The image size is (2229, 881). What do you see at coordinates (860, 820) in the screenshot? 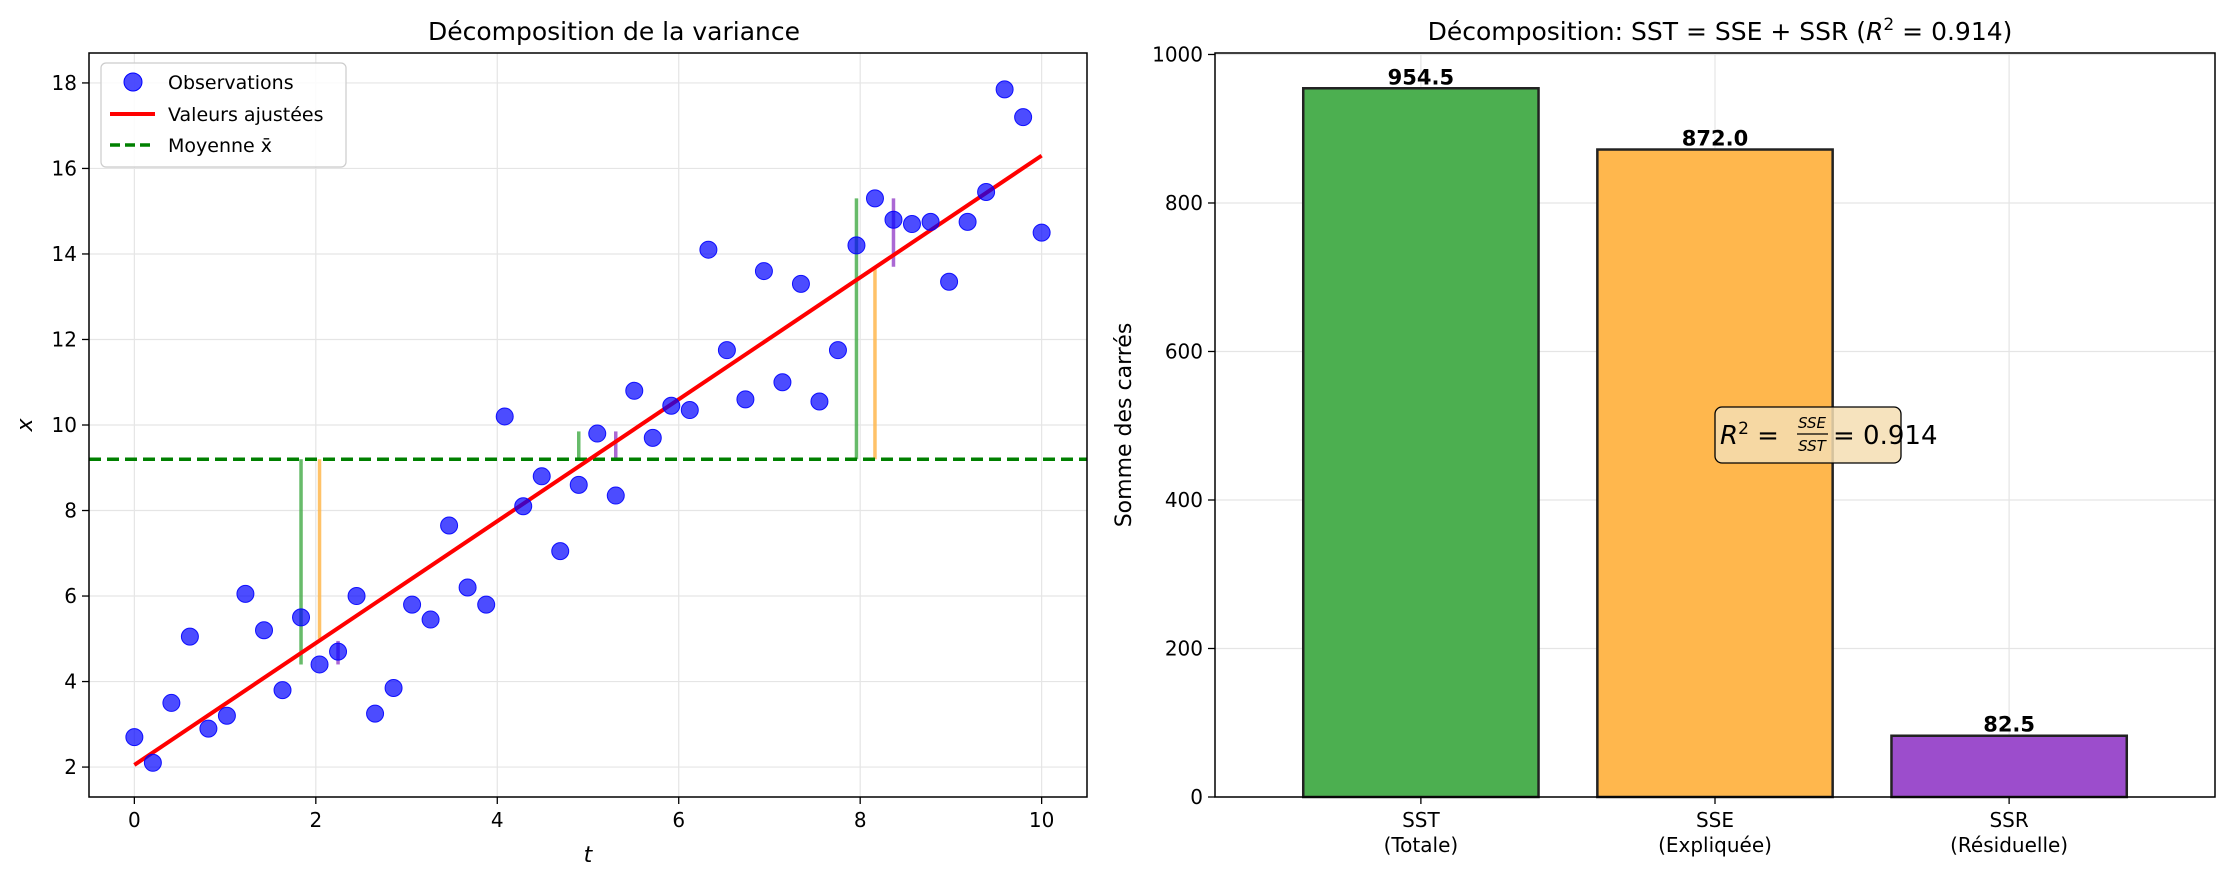
I see `scatter-x-tick-label: 8` at bounding box center [860, 820].